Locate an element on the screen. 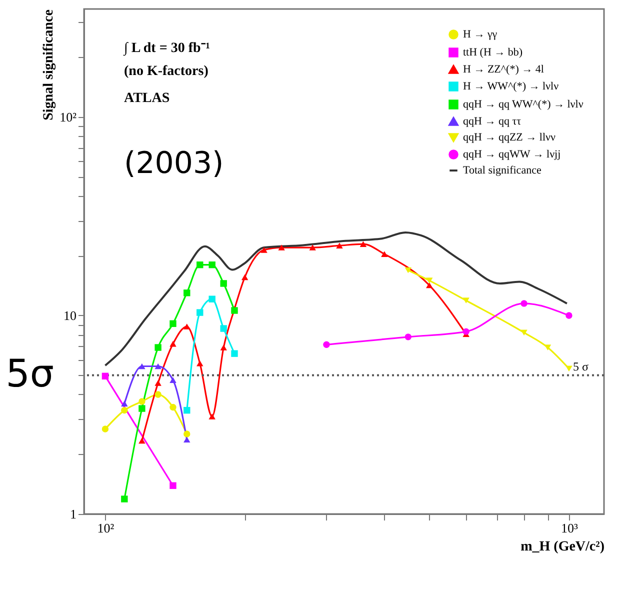  legend-label: H → WW^(*) → lνlν is located at coordinates (511, 86).